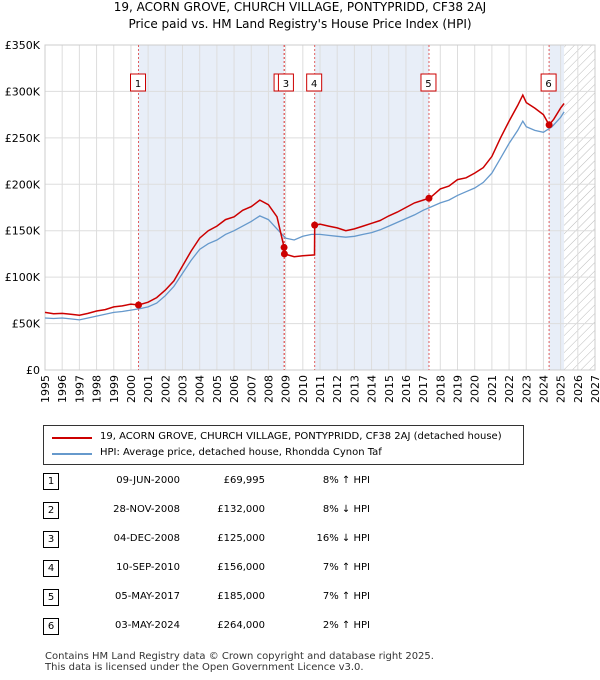 The width and height of the screenshot is (600, 680). What do you see at coordinates (183, 389) in the screenshot?
I see `x-tick-label: 2003` at bounding box center [183, 389].